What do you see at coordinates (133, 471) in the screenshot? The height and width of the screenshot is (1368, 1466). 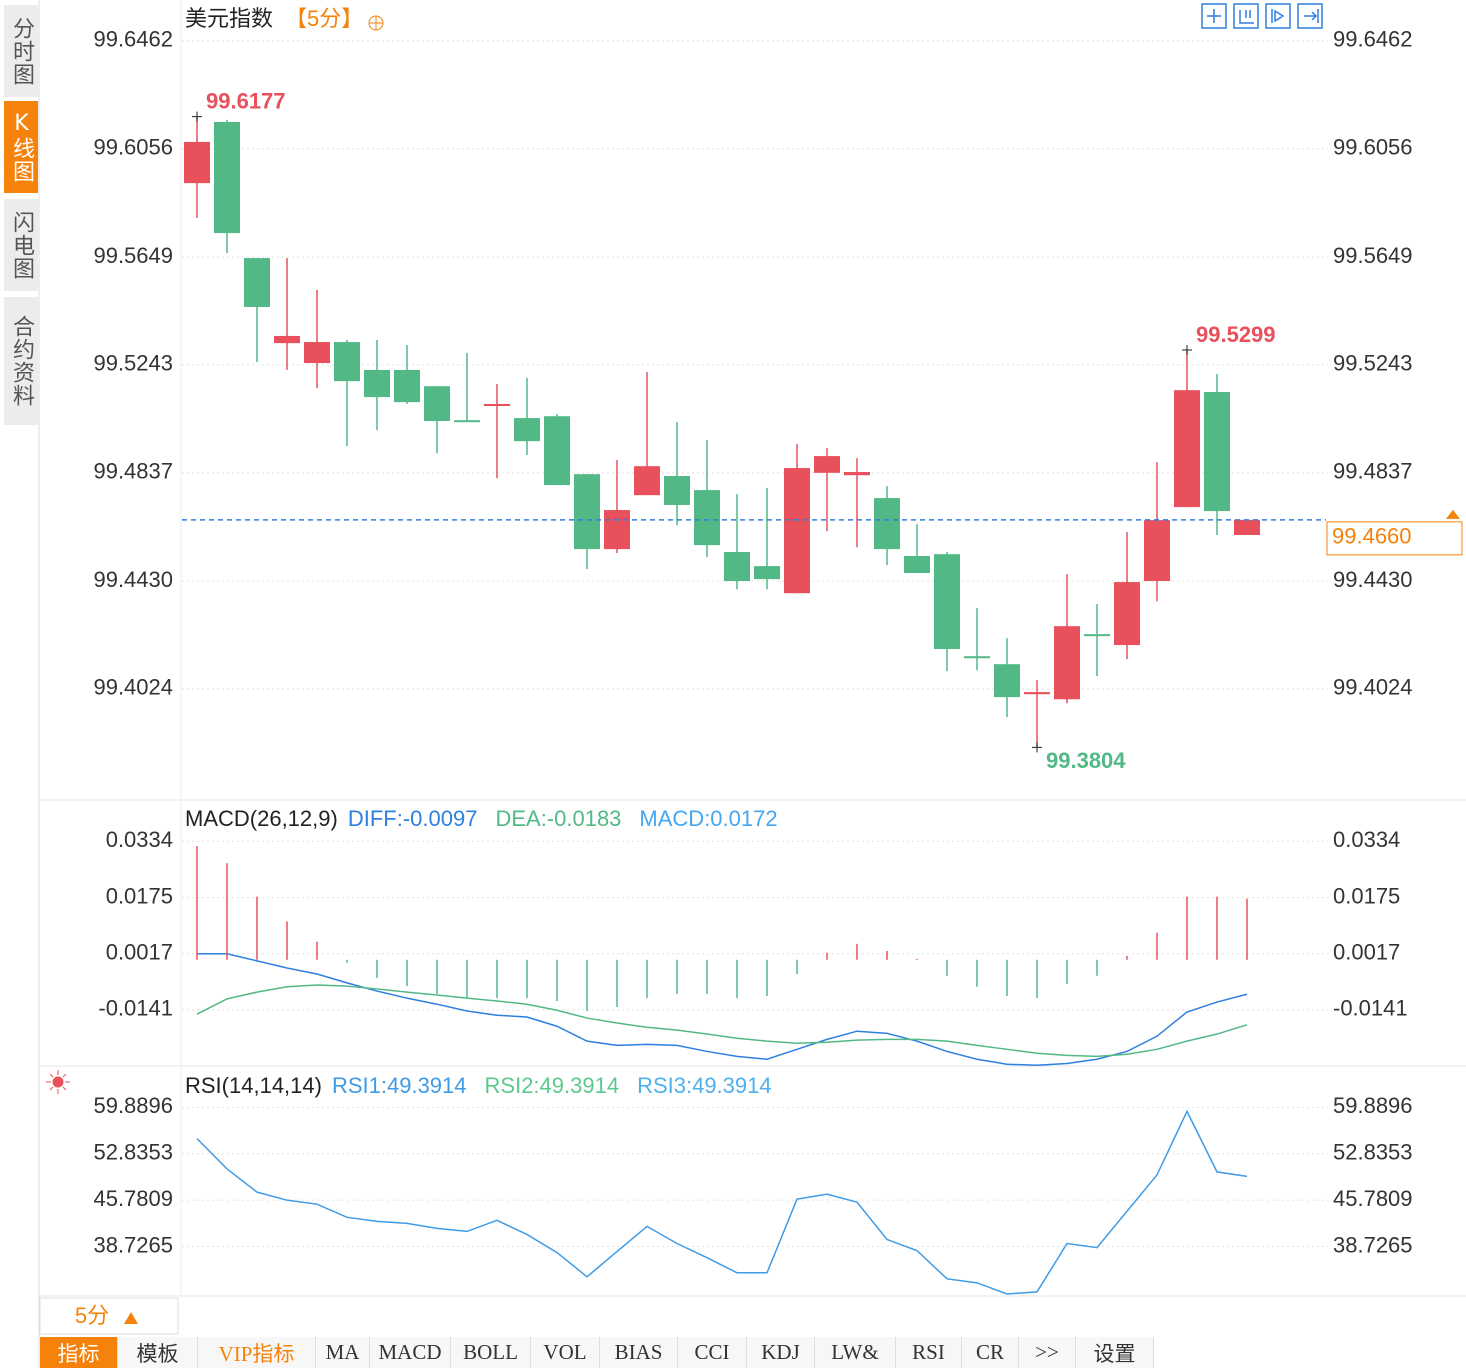 I see `y-tick-label: 99.4837` at bounding box center [133, 471].